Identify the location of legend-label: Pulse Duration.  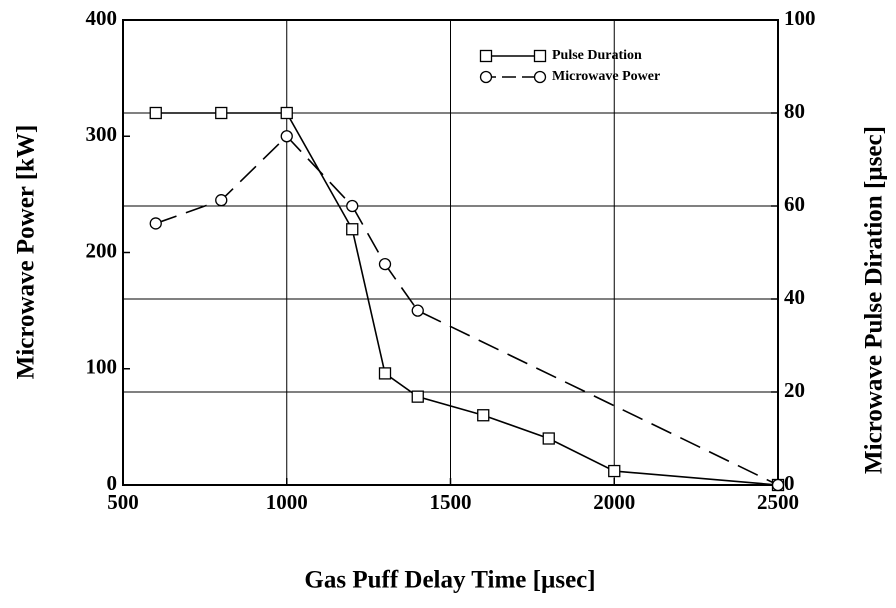
(597, 55).